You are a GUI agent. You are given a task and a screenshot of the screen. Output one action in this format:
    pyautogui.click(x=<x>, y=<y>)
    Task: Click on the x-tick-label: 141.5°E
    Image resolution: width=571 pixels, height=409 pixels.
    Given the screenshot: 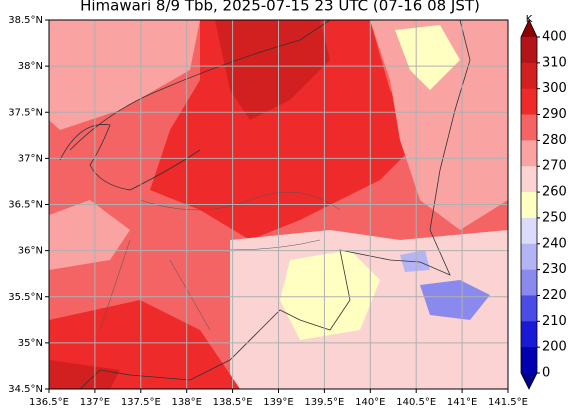 What is the action you would take?
    pyautogui.click(x=508, y=402)
    